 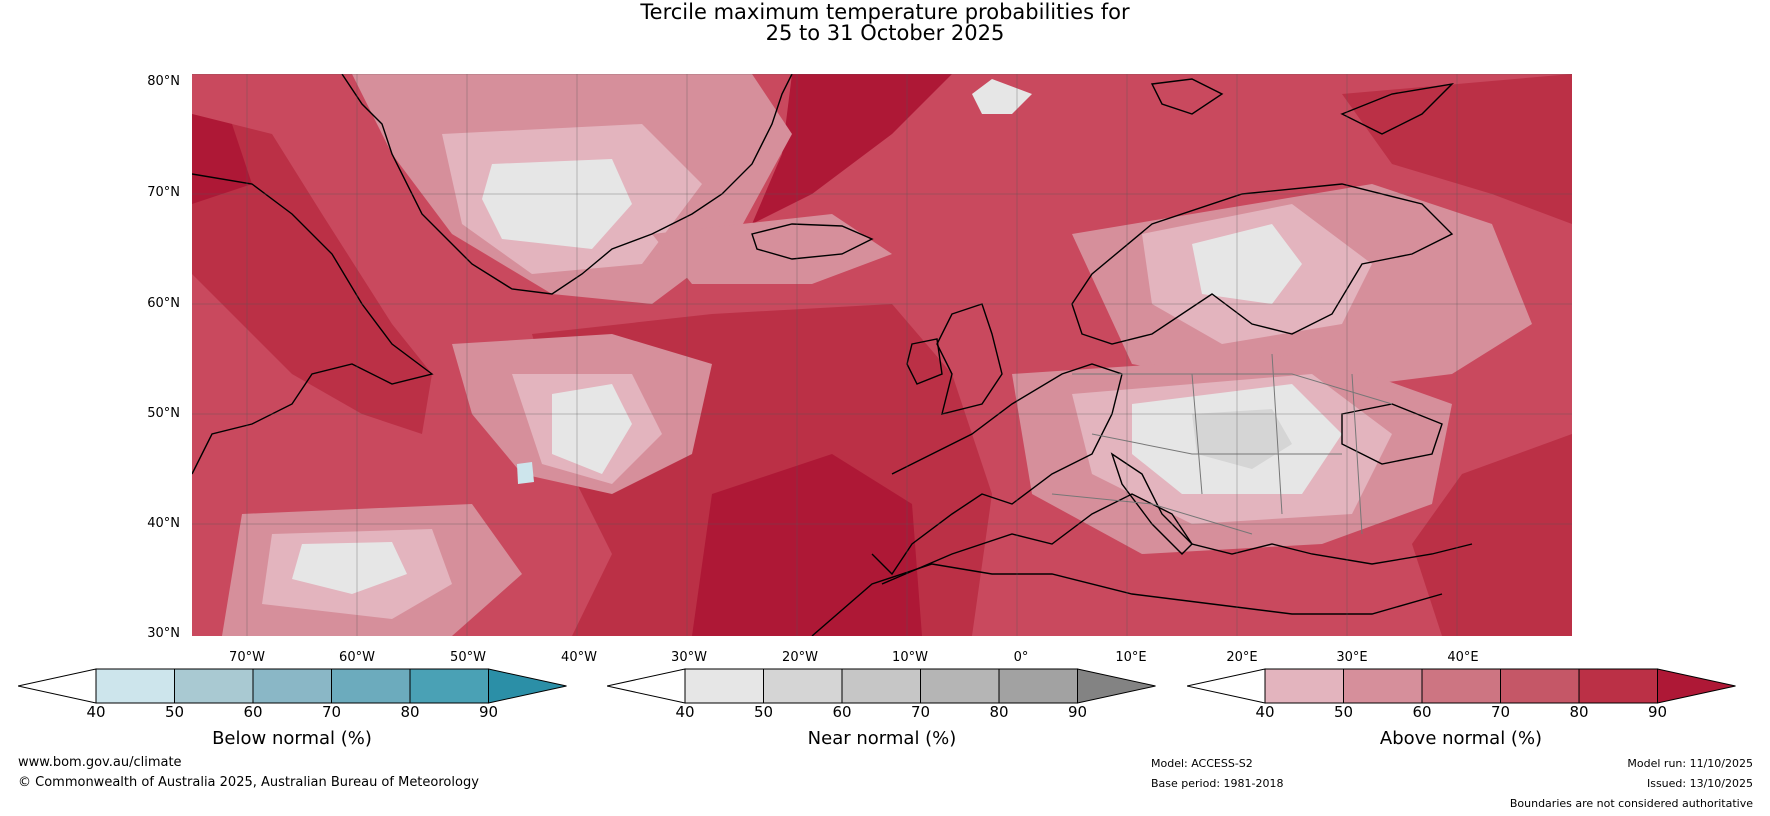 I want to click on lon-label-60w: 60°W, so click(x=357, y=657).